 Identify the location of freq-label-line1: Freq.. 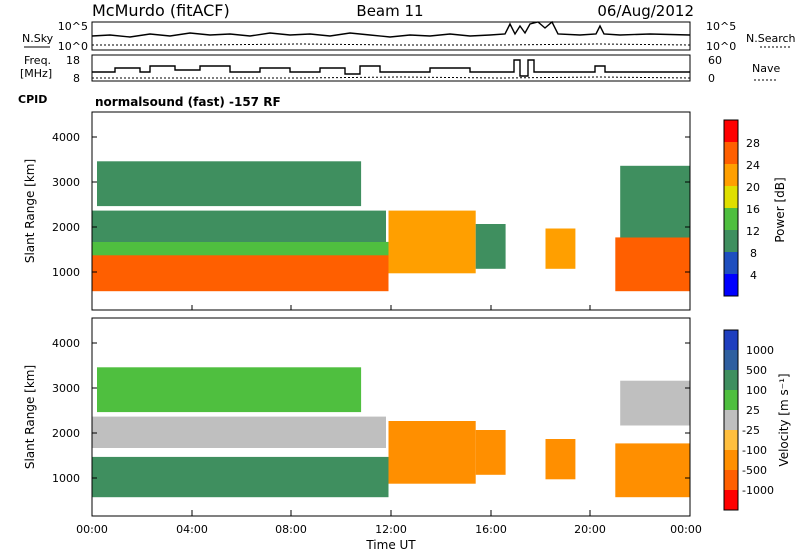
(37, 60).